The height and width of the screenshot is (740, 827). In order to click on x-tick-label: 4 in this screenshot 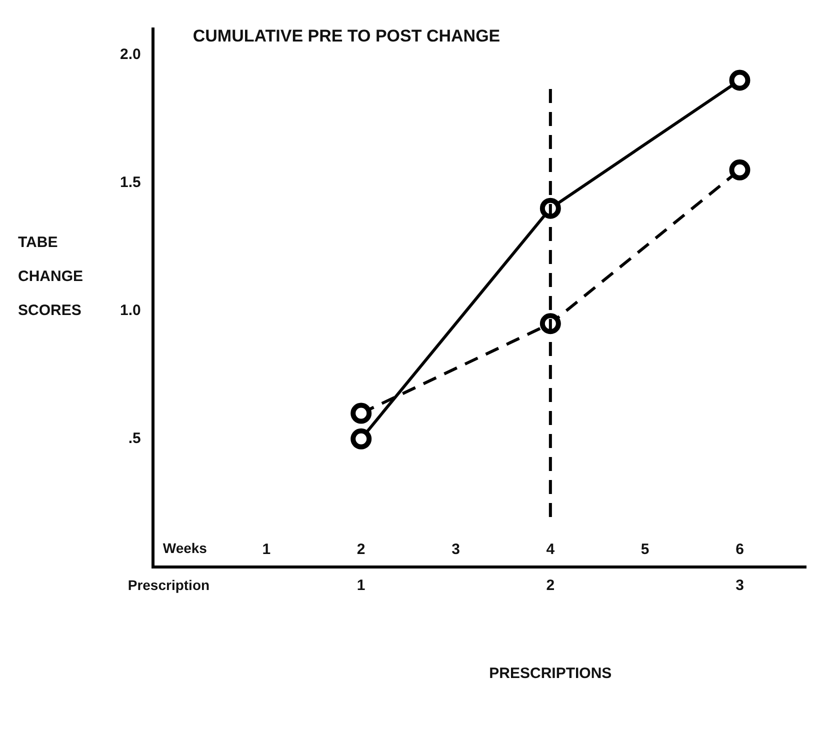, I will do `click(551, 549)`.